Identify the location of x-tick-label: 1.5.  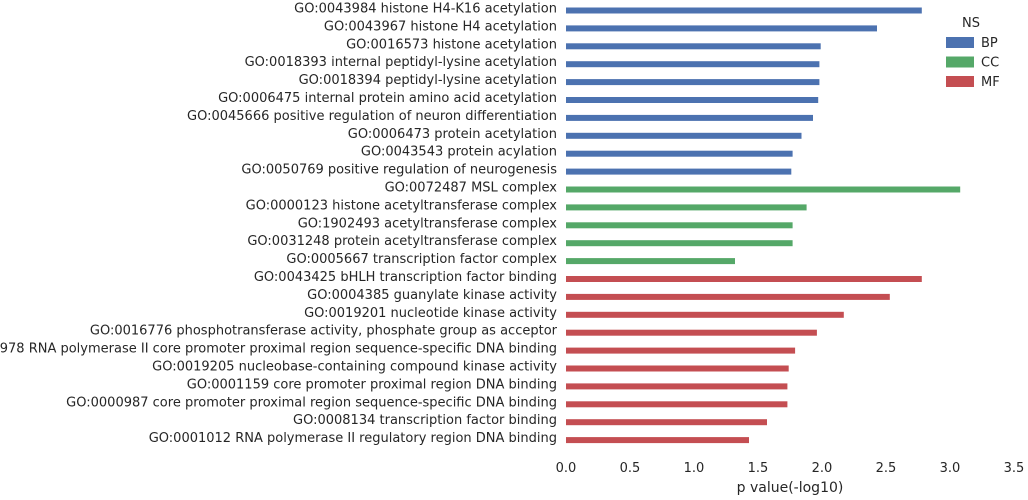
(758, 468).